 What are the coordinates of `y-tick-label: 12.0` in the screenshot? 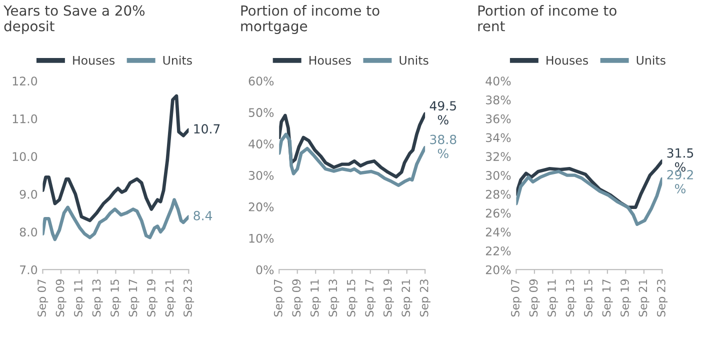 It's located at (25, 81).